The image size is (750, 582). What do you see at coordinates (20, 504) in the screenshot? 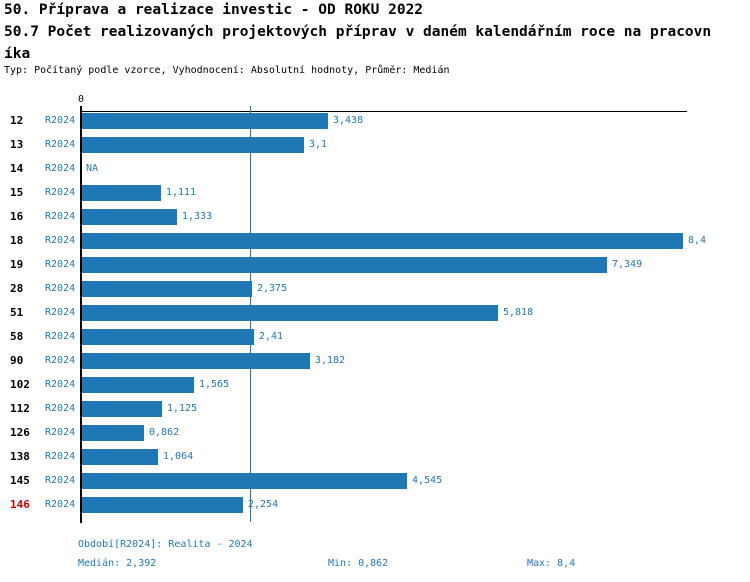
I see `row-category-label: 146` at bounding box center [20, 504].